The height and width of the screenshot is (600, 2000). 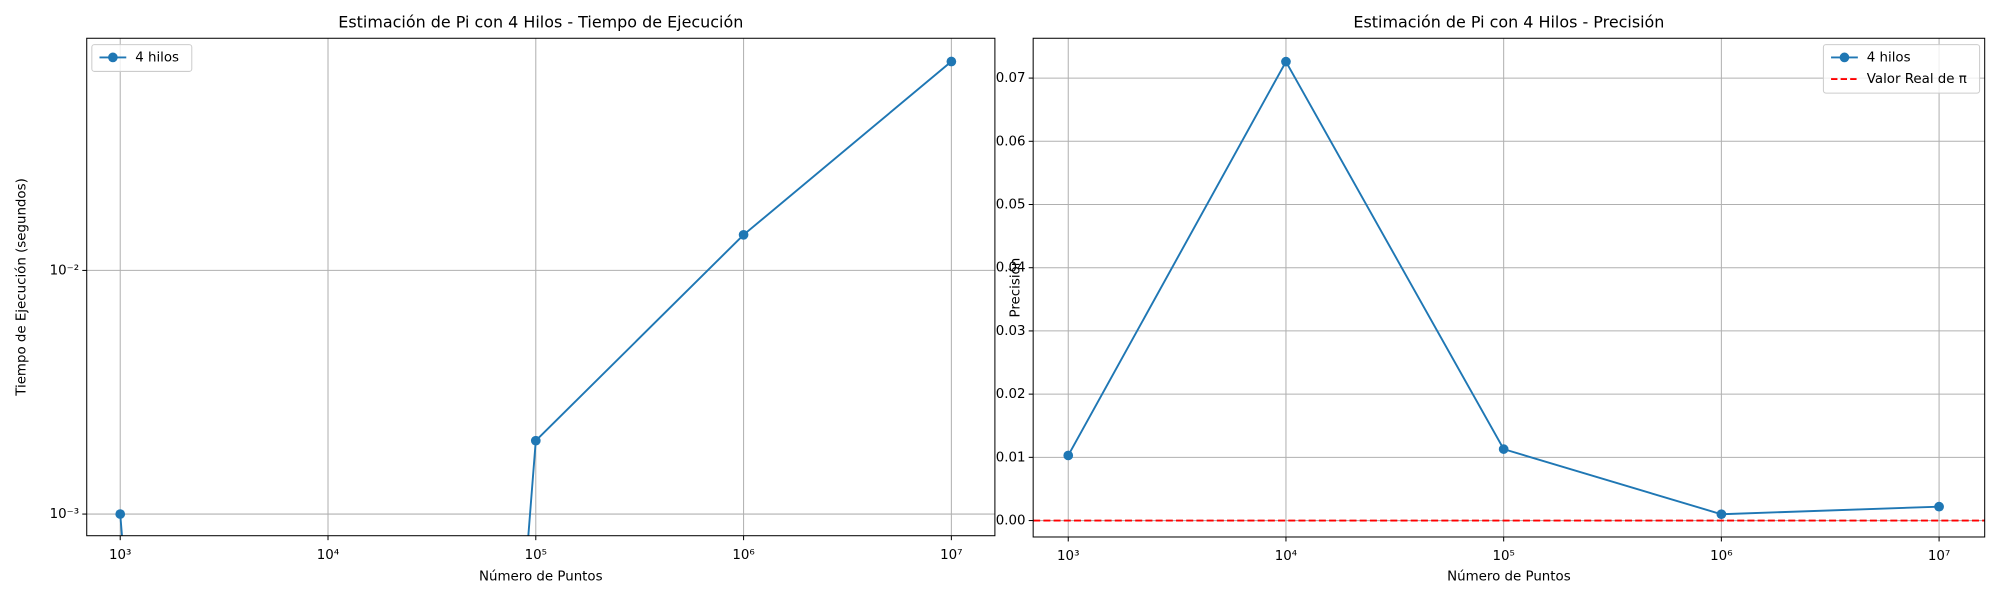 What do you see at coordinates (1011, 394) in the screenshot?
I see `y-tick-label: 0.02` at bounding box center [1011, 394].